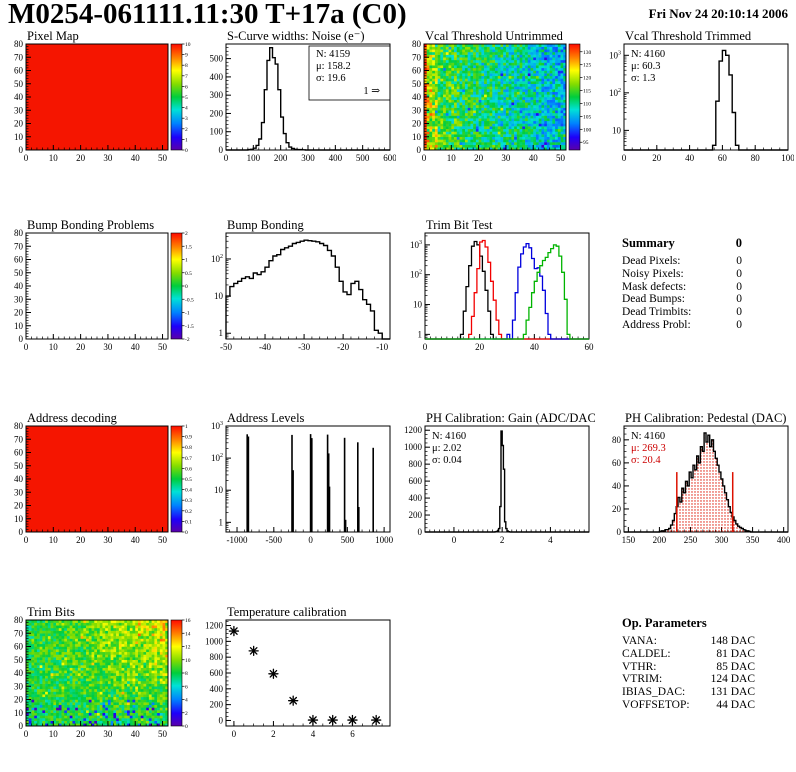 The width and height of the screenshot is (796, 772). Describe the element at coordinates (19, 492) in the screenshot. I see `svg-text: 30` at that location.